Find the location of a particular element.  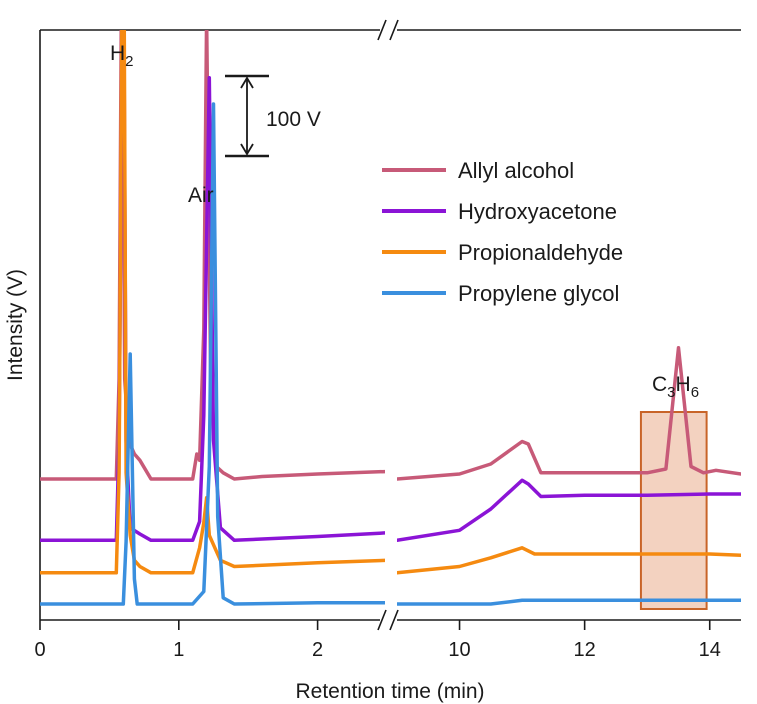

x-tick-label-0: 0 is located at coordinates (39, 650).